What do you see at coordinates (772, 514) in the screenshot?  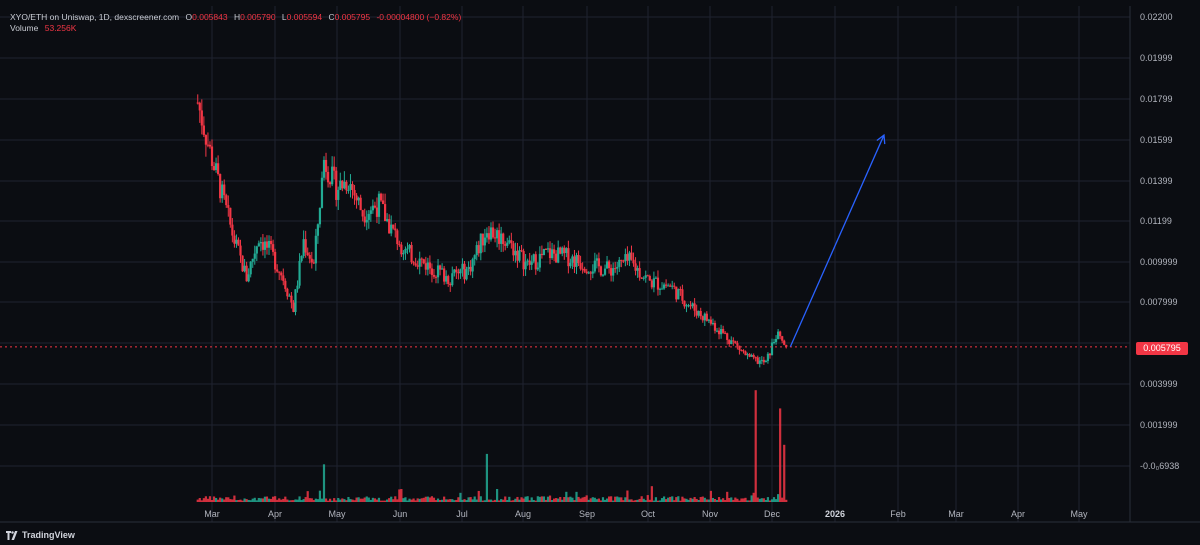 I see `x-tick-label: Dec` at bounding box center [772, 514].